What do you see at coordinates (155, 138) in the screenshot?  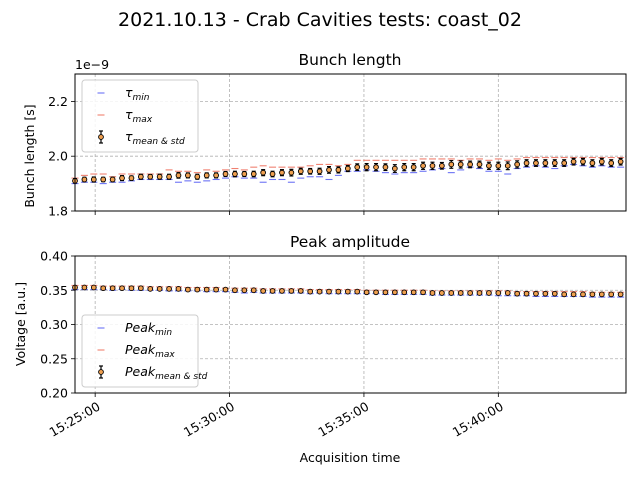 I see `legend-entry-label: τmean & std` at bounding box center [155, 138].